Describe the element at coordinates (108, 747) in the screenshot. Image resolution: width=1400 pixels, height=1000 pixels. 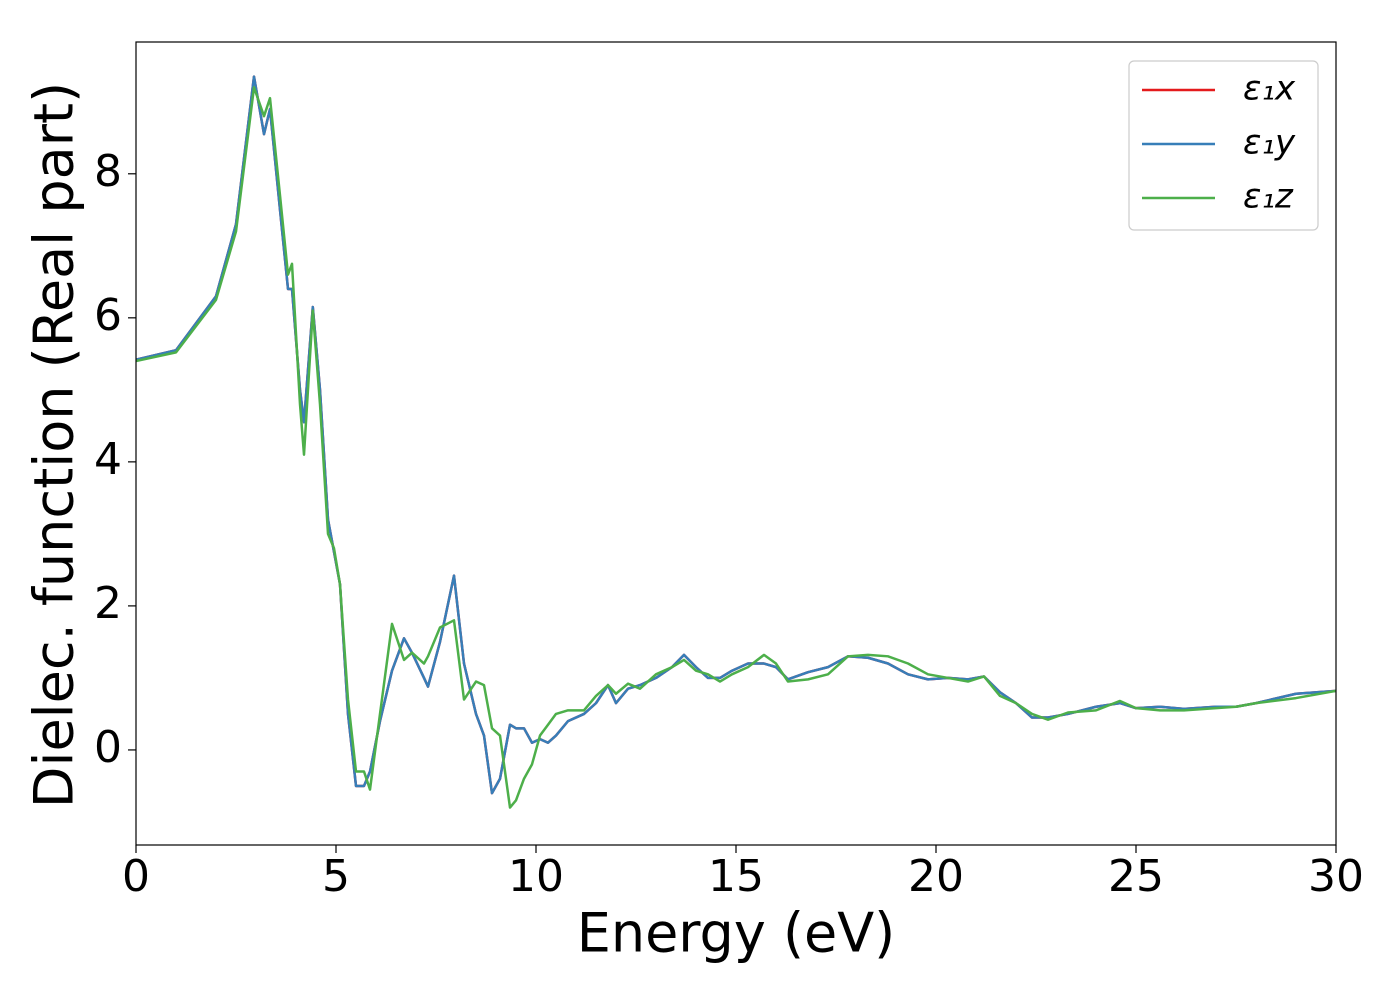
I see `y-tick-label: 0` at that location.